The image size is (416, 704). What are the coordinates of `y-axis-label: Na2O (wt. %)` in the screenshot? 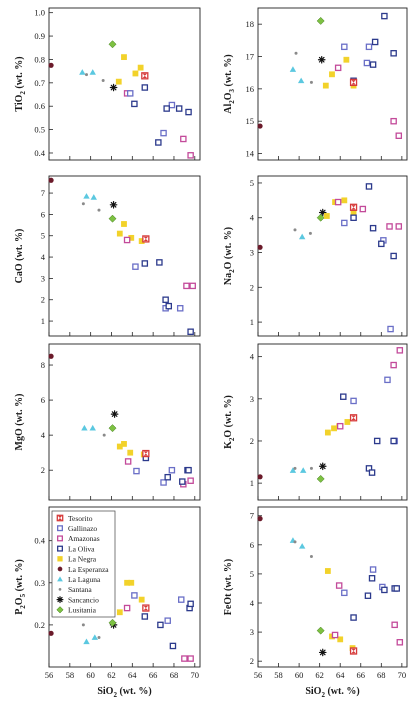 It's located at (229, 256).